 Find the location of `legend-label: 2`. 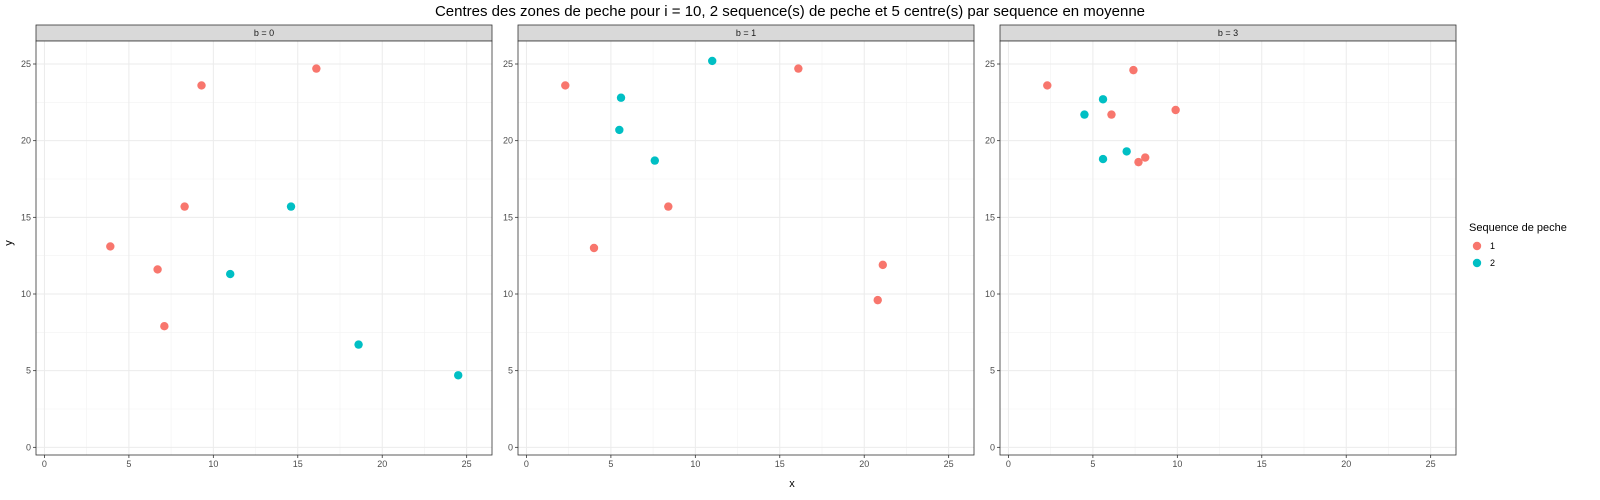

legend-label: 2 is located at coordinates (1492, 263).